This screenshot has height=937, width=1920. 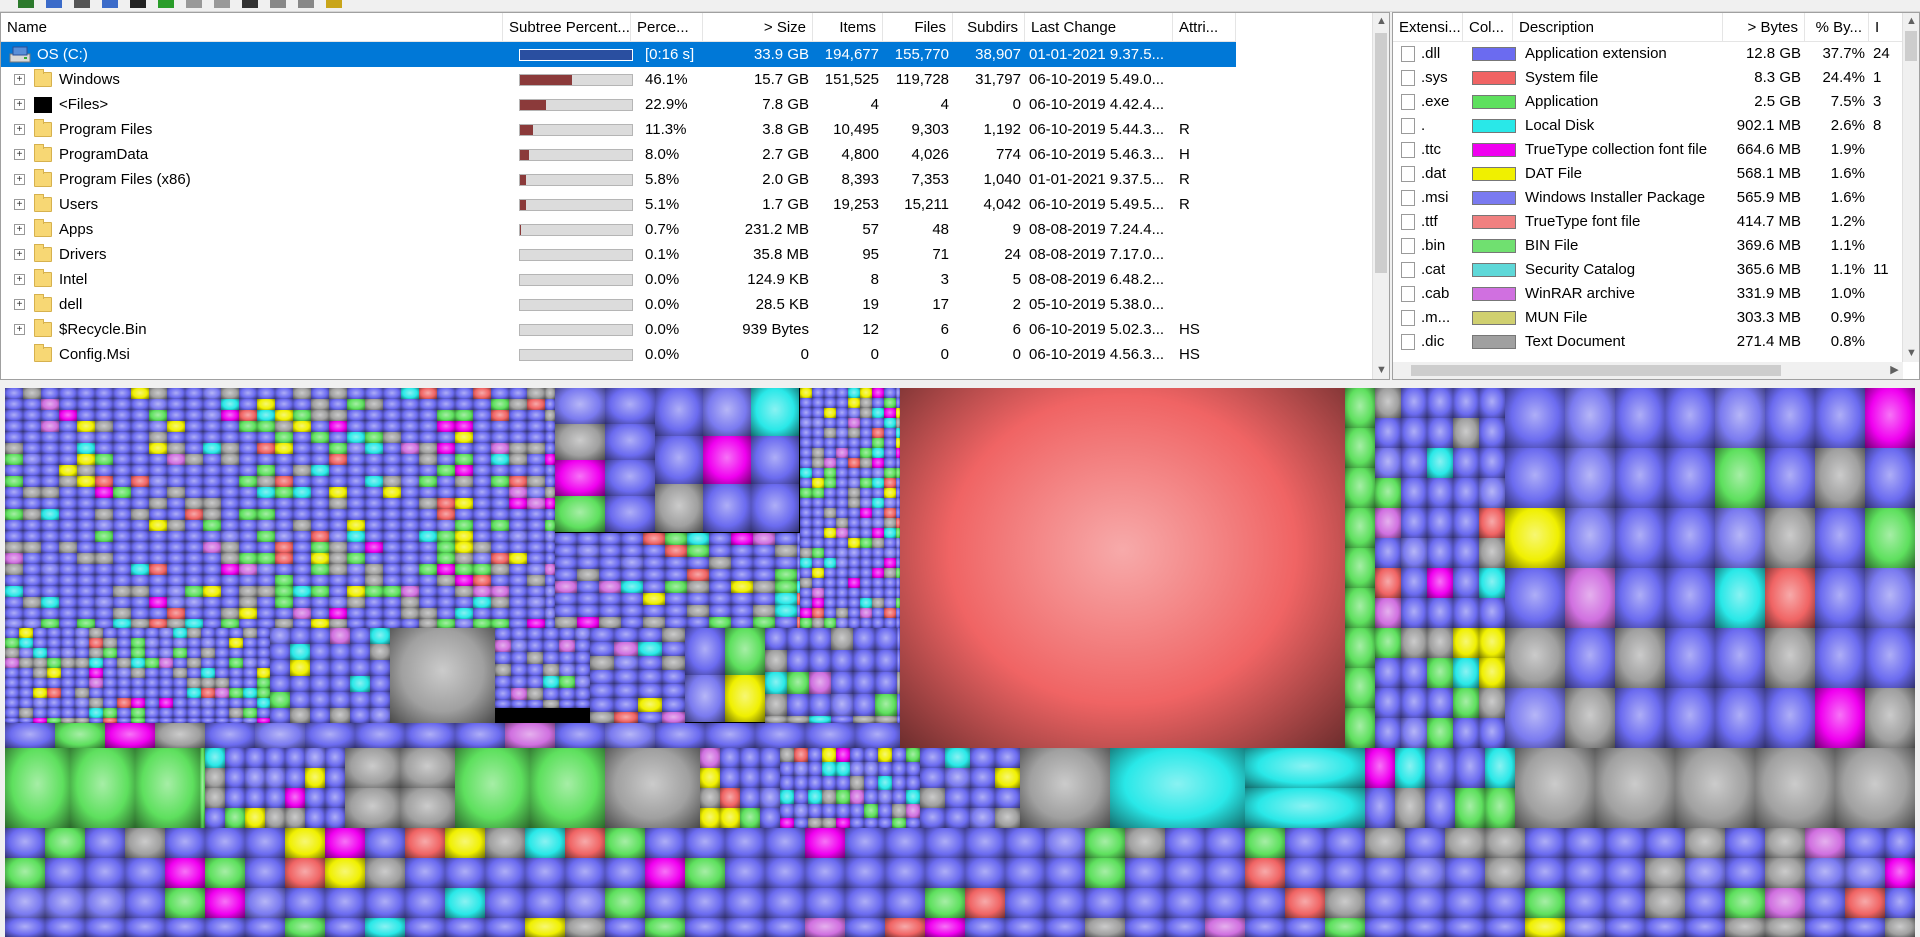 I want to click on expand-icon: +, so click(x=19, y=179).